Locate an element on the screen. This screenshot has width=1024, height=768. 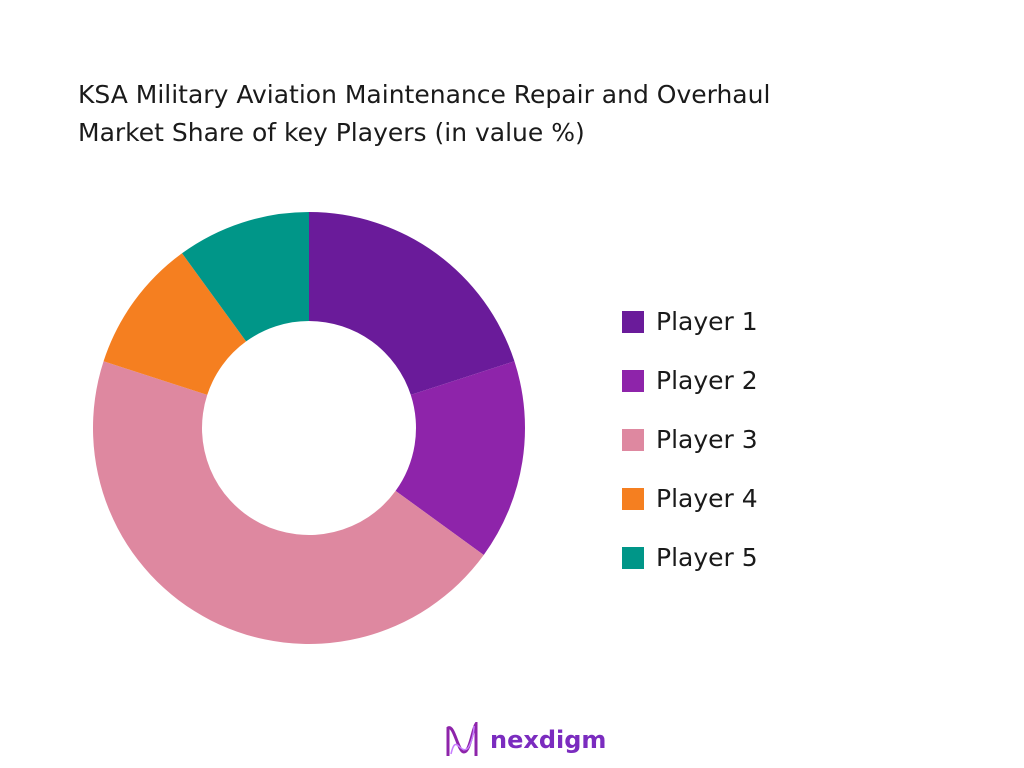
legend-item: Player 5 is located at coordinates (690, 557).